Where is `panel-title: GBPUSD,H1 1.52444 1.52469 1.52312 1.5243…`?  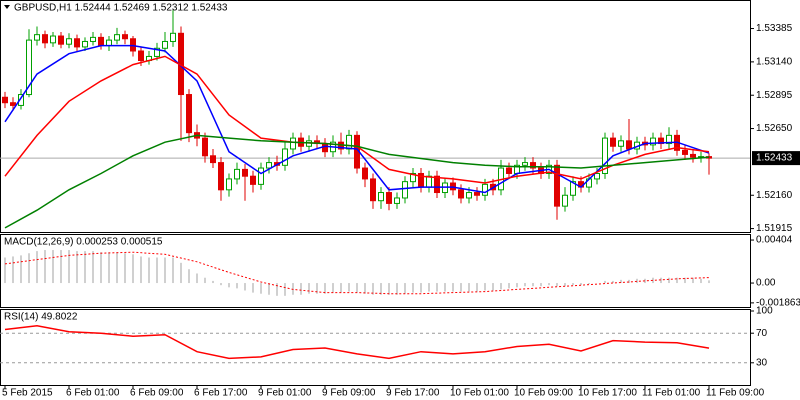 panel-title: GBPUSD,H1 1.52444 1.52469 1.52312 1.5243… is located at coordinates (121, 8).